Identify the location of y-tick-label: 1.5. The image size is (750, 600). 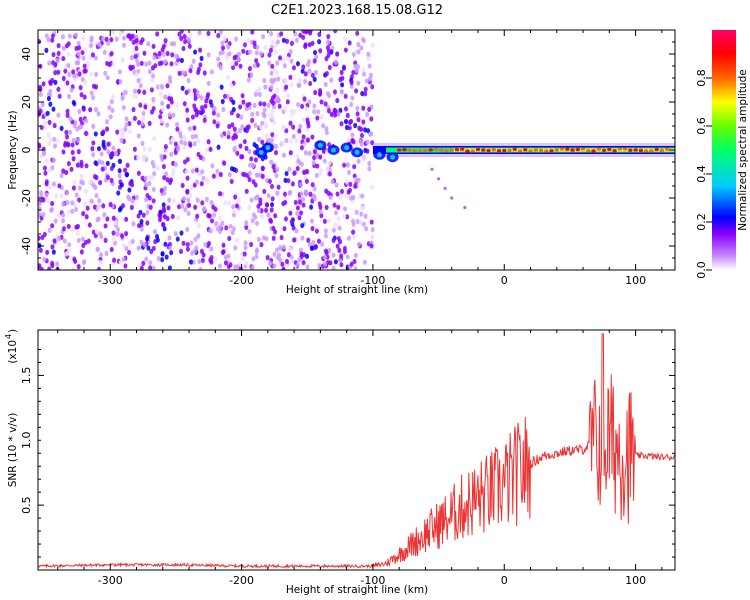
(26, 376).